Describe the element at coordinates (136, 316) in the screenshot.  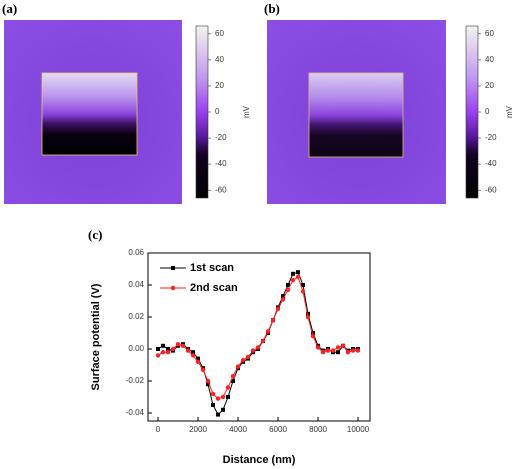
I see `y-tick-label: 0.02` at that location.